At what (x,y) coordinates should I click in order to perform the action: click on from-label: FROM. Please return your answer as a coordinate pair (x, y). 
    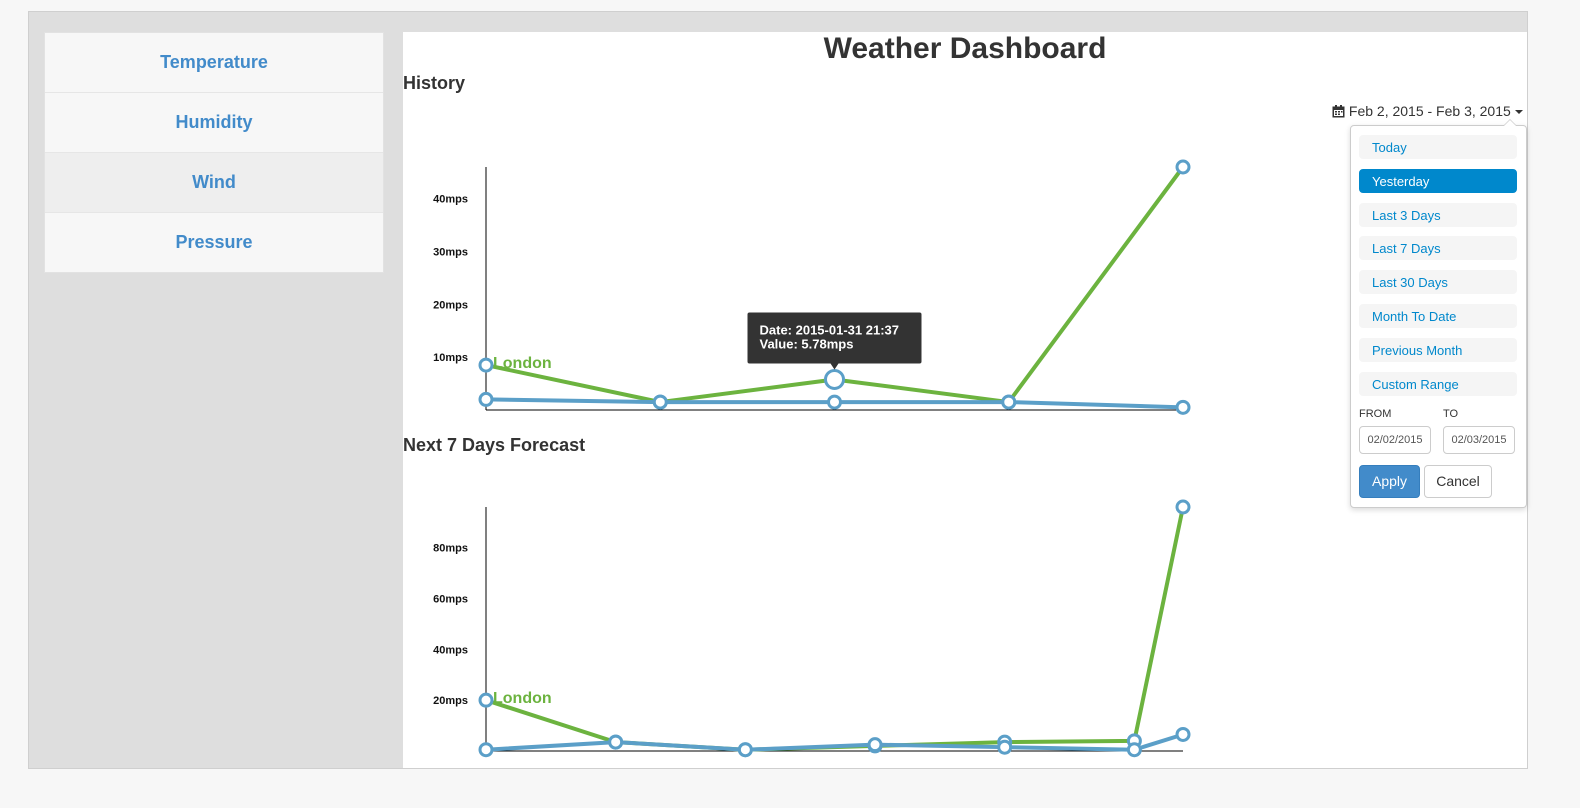
    Looking at the image, I should click on (1375, 414).